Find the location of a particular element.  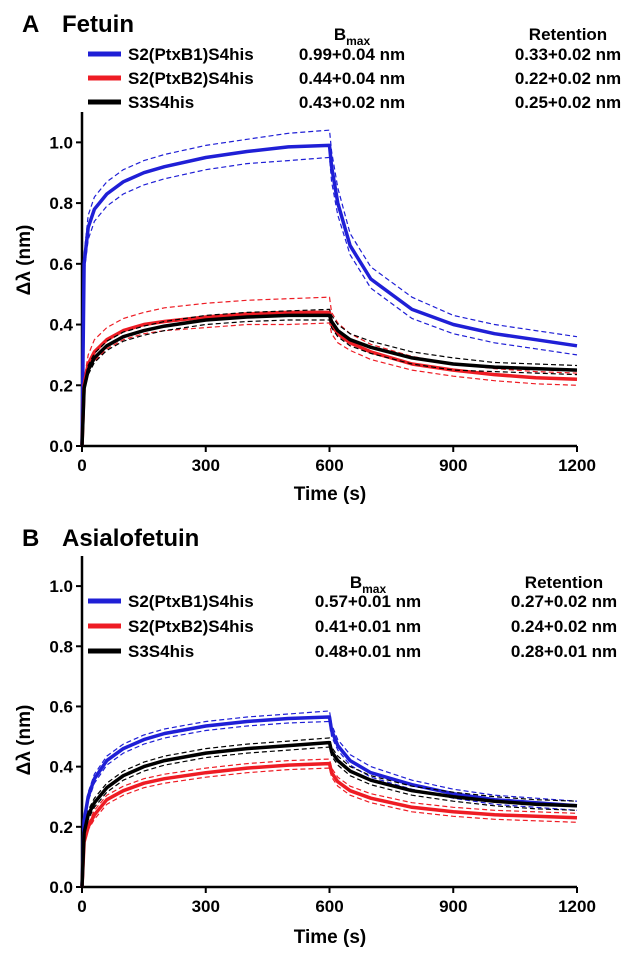

panel-b-y-tick-label: 0.8 is located at coordinates (61, 646).